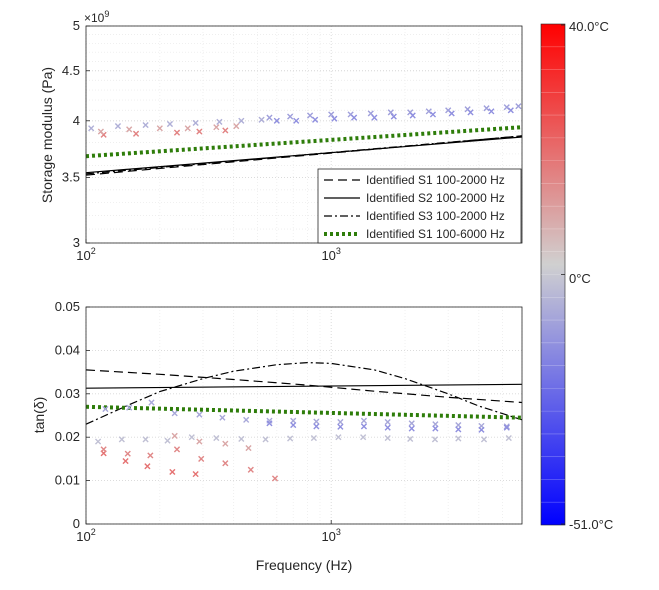 The width and height of the screenshot is (659, 590). Describe the element at coordinates (47, 135) in the screenshot. I see `top-y-axis-label: Storage modulus (Pa)` at that location.